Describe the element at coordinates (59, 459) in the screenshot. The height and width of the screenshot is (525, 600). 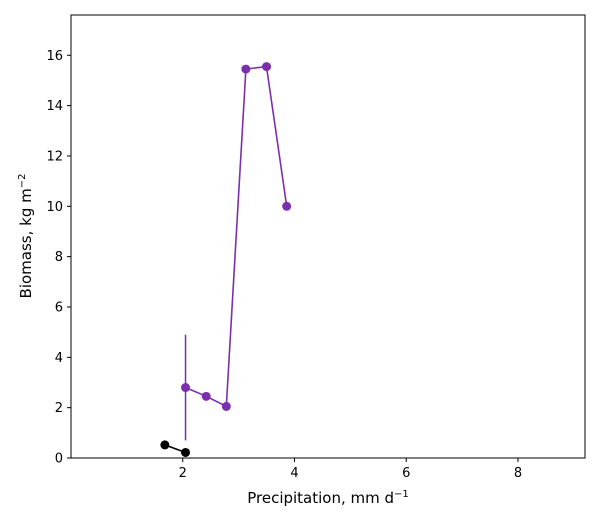
I see `y-tick-label: 0` at that location.